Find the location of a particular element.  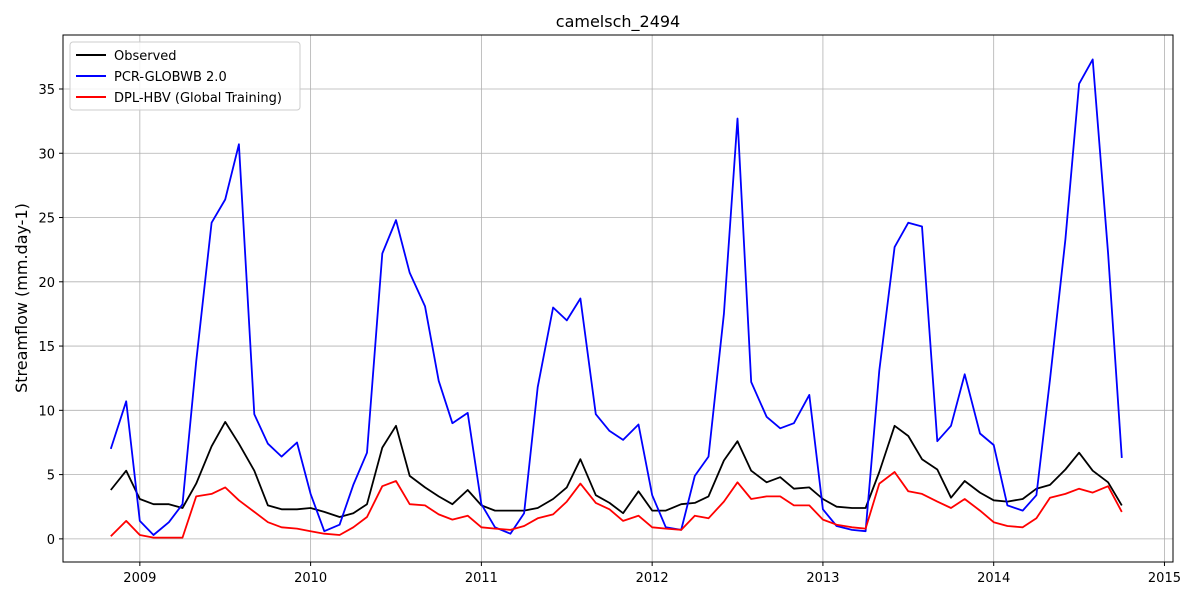

y-tick-label: 5 is located at coordinates (51, 476).